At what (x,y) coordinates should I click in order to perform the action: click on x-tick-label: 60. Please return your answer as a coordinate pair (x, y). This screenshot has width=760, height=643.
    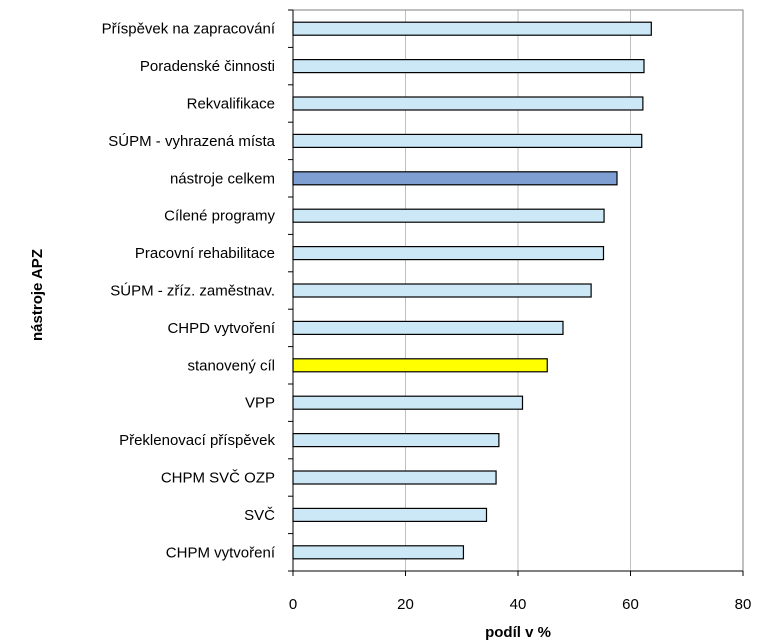
    Looking at the image, I should click on (630, 604).